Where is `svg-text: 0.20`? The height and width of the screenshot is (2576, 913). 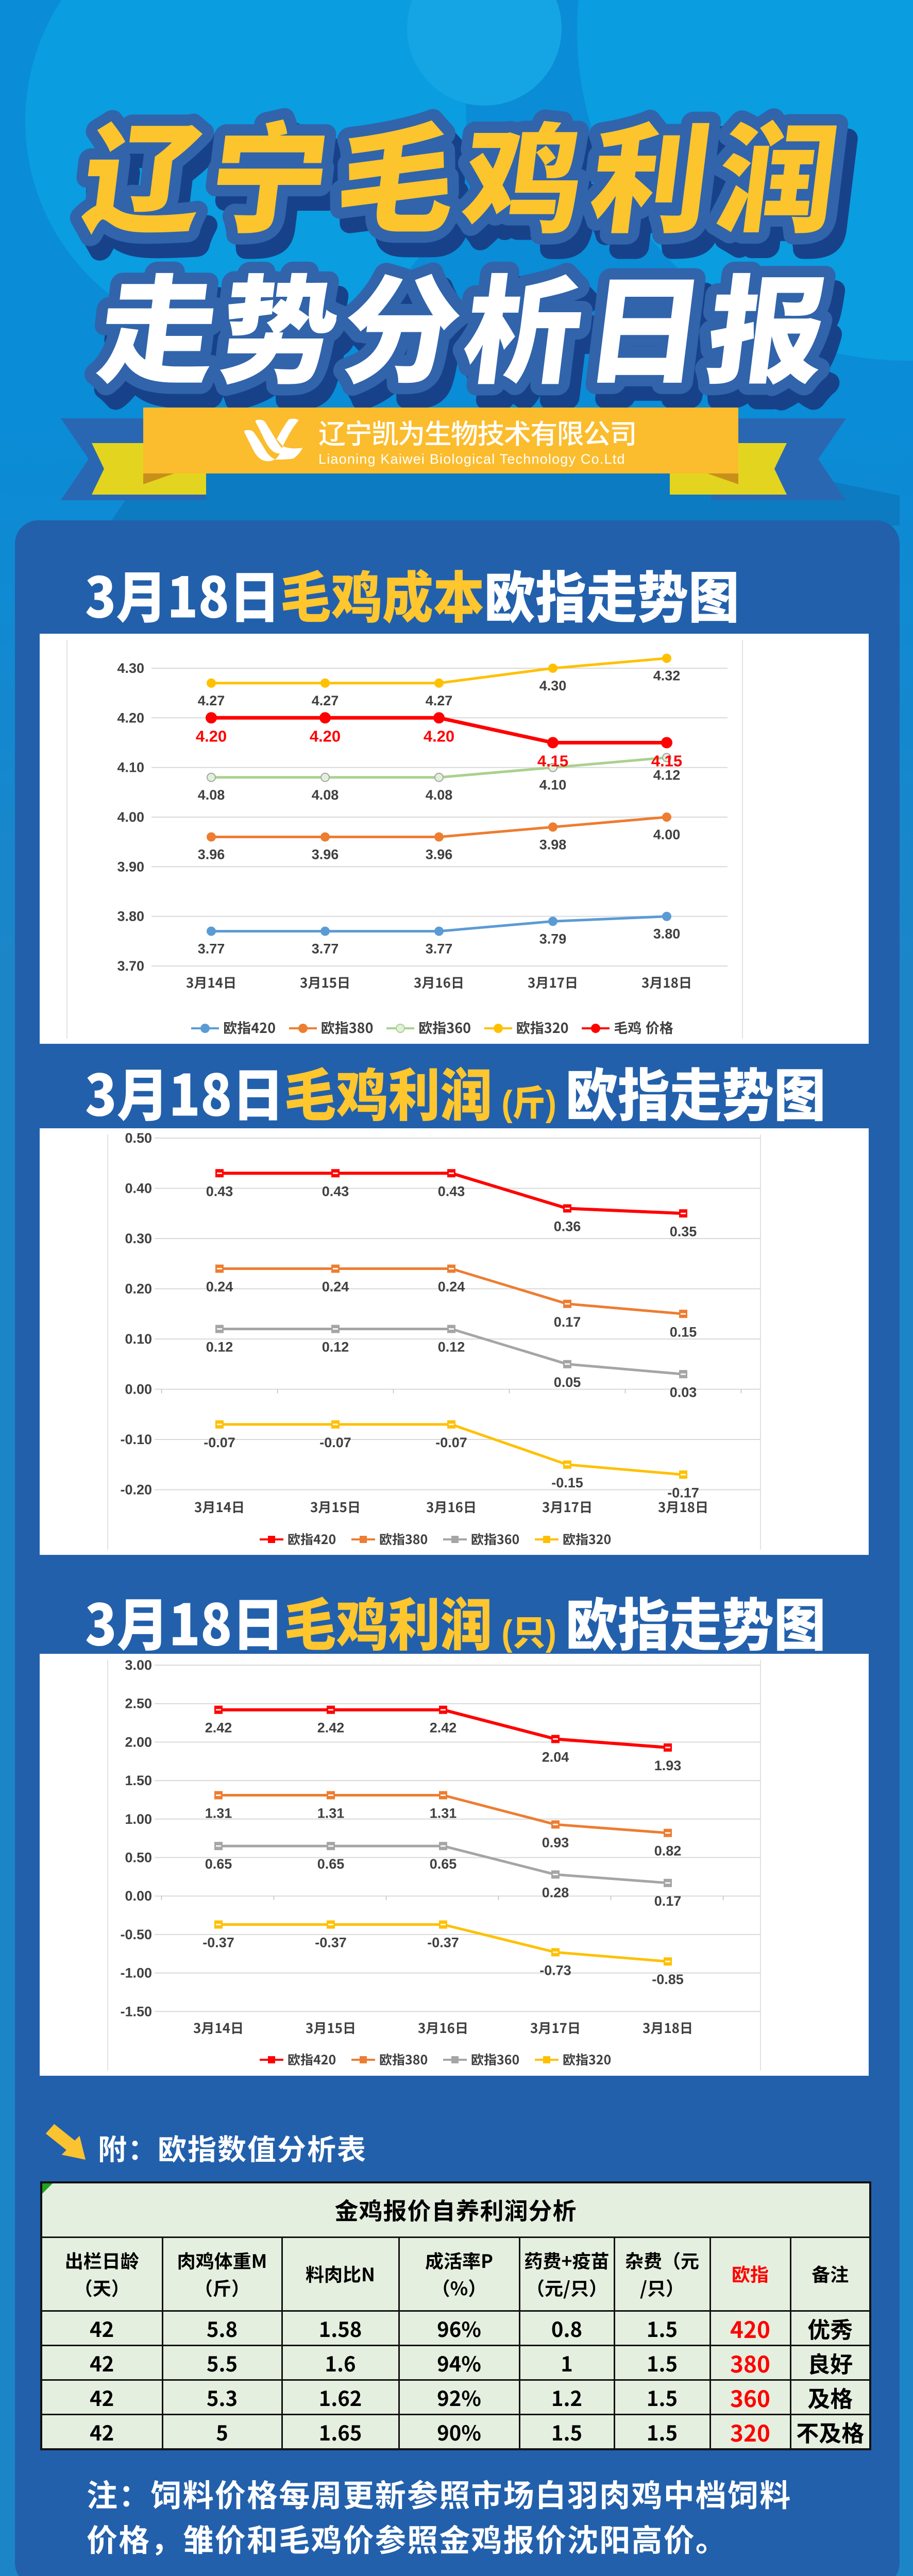
svg-text: 0.20 is located at coordinates (139, 1289).